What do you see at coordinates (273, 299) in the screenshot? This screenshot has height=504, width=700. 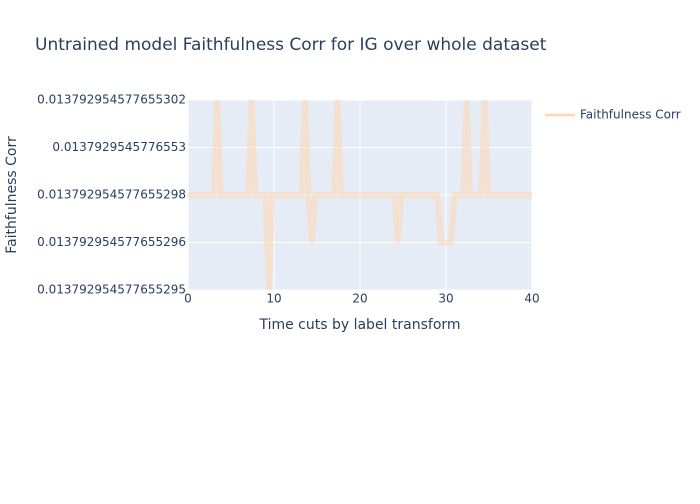 I see `x-tick-label: 10` at bounding box center [273, 299].